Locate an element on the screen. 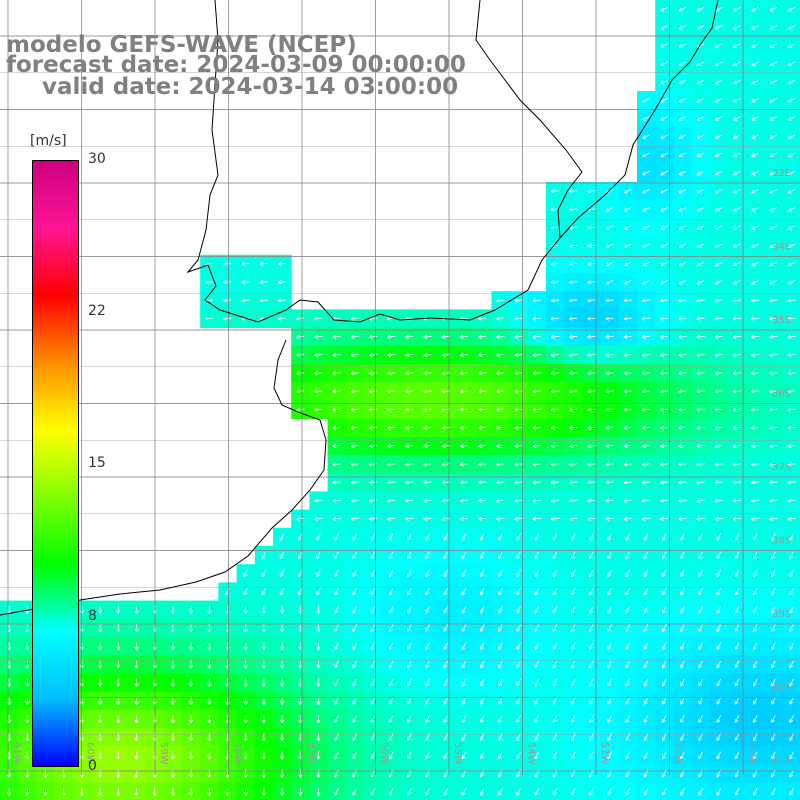 This screenshot has height=800, width=800. latitude-label: 39S is located at coordinates (781, 614).